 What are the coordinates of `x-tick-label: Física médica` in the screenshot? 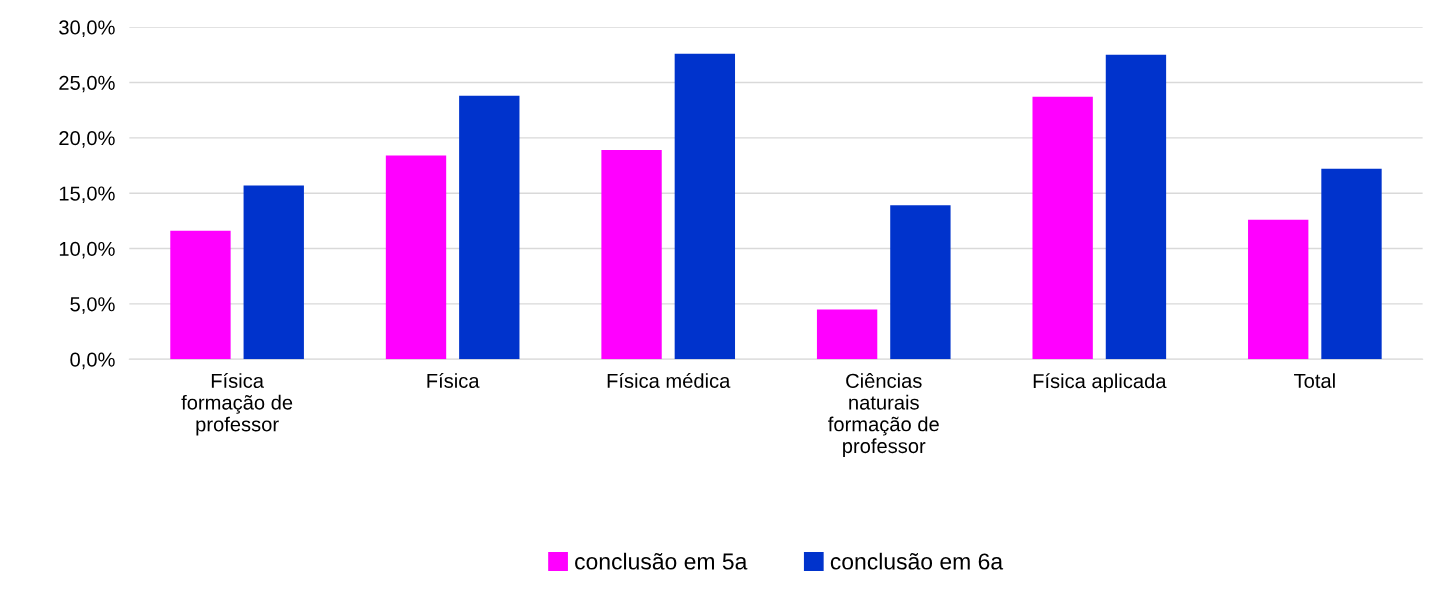 It's located at (669, 380).